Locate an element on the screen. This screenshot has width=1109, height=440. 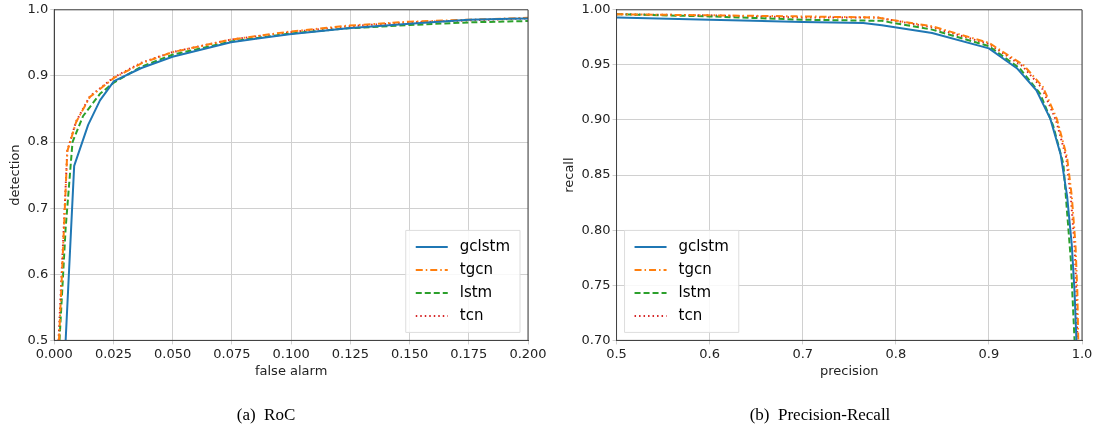
y-tick-label: 1.00 is located at coordinates (596, 9).